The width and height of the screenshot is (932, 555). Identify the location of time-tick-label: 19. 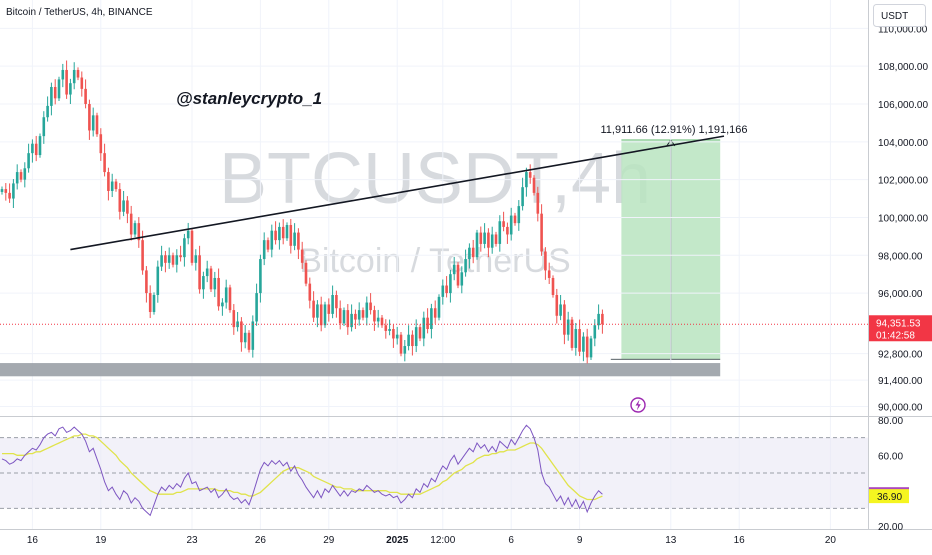
(101, 540).